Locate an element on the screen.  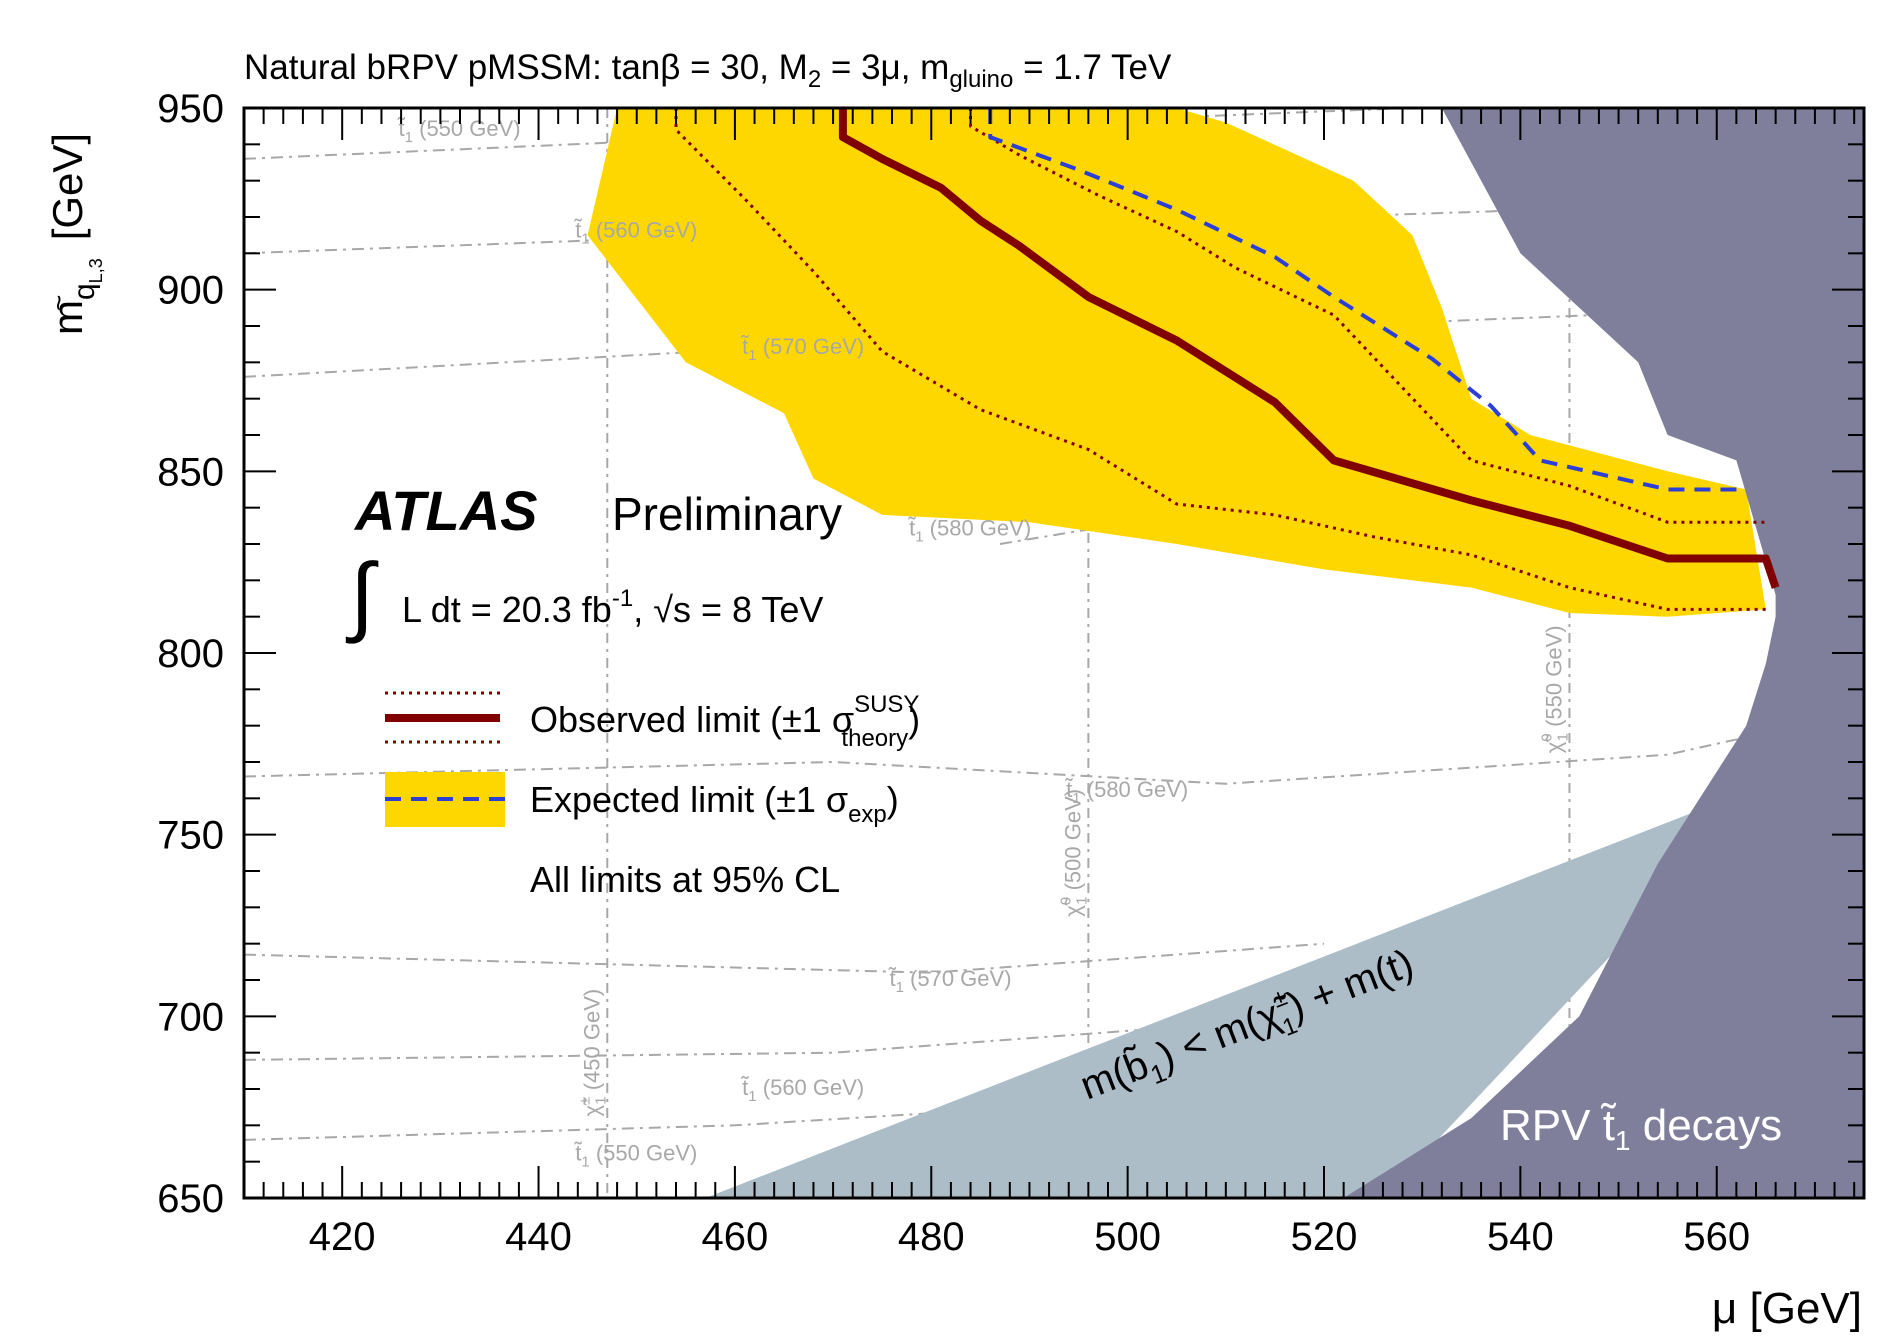
y-tick-label: 800 is located at coordinates (190, 654).